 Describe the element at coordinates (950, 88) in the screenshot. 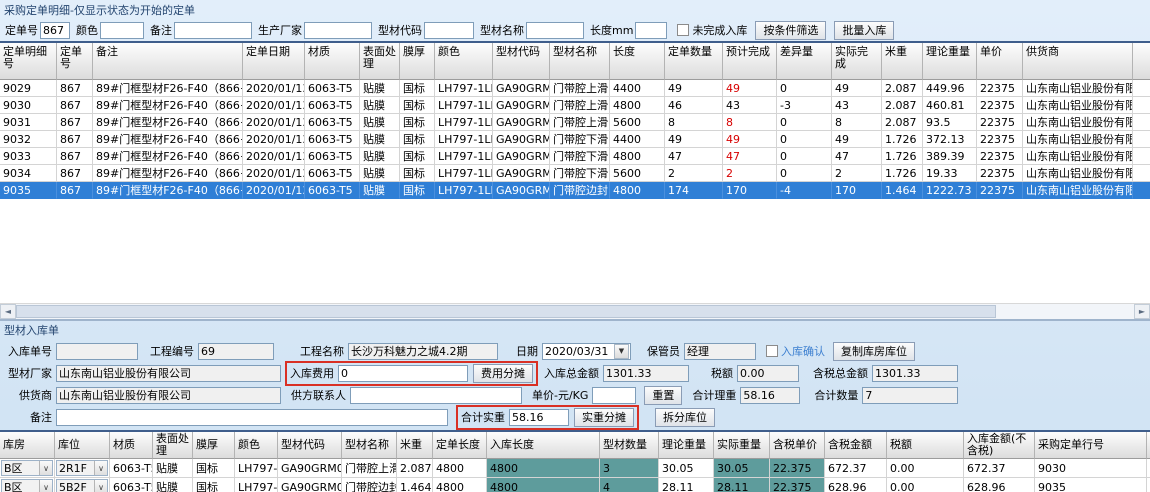

I see `cell: 449.96` at that location.